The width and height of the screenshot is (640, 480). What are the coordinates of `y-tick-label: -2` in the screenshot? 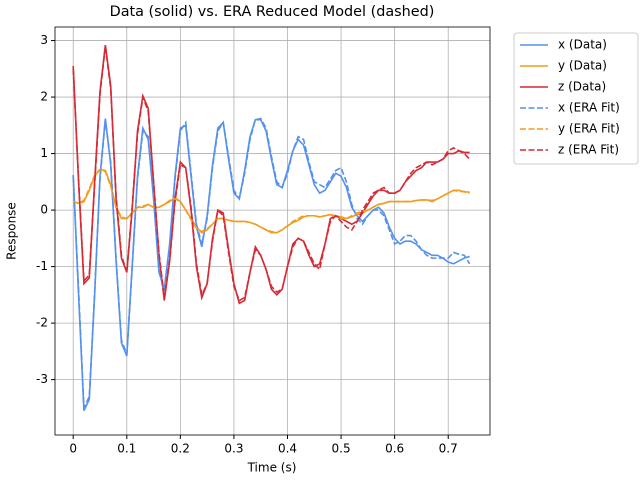 It's located at (42, 323).